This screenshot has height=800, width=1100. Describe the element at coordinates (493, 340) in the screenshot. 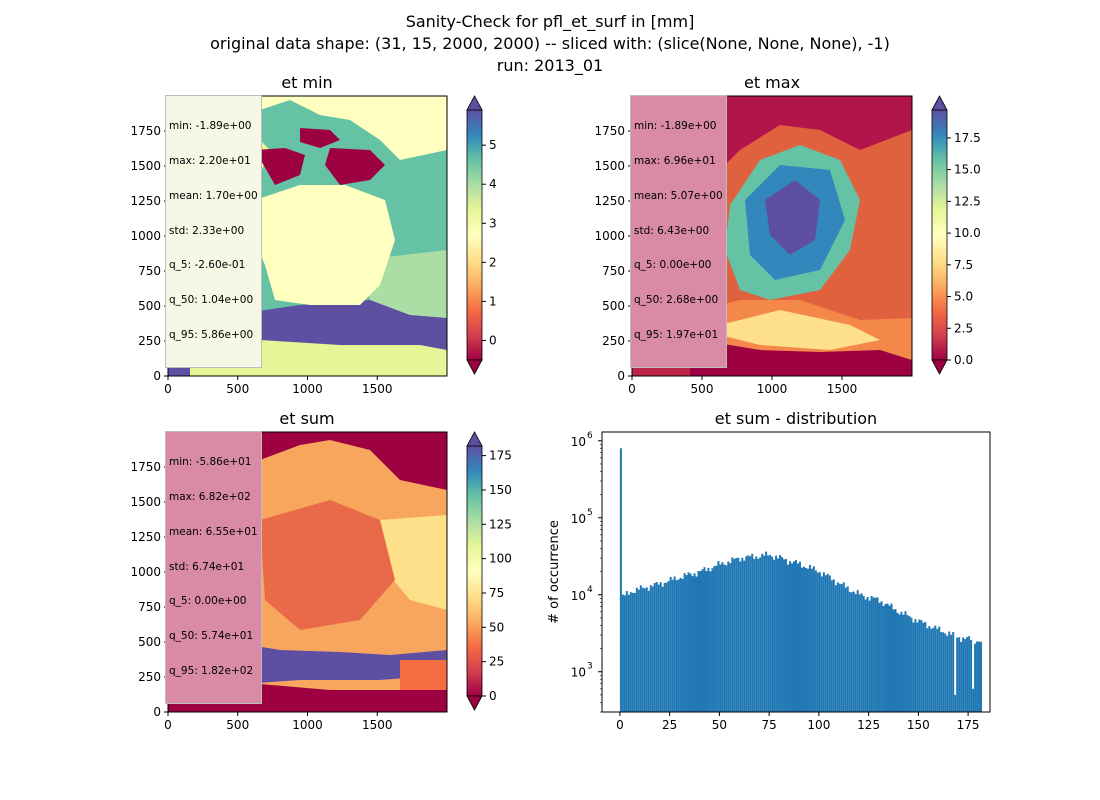

I see `colorbar-tick-label: 0` at that location.